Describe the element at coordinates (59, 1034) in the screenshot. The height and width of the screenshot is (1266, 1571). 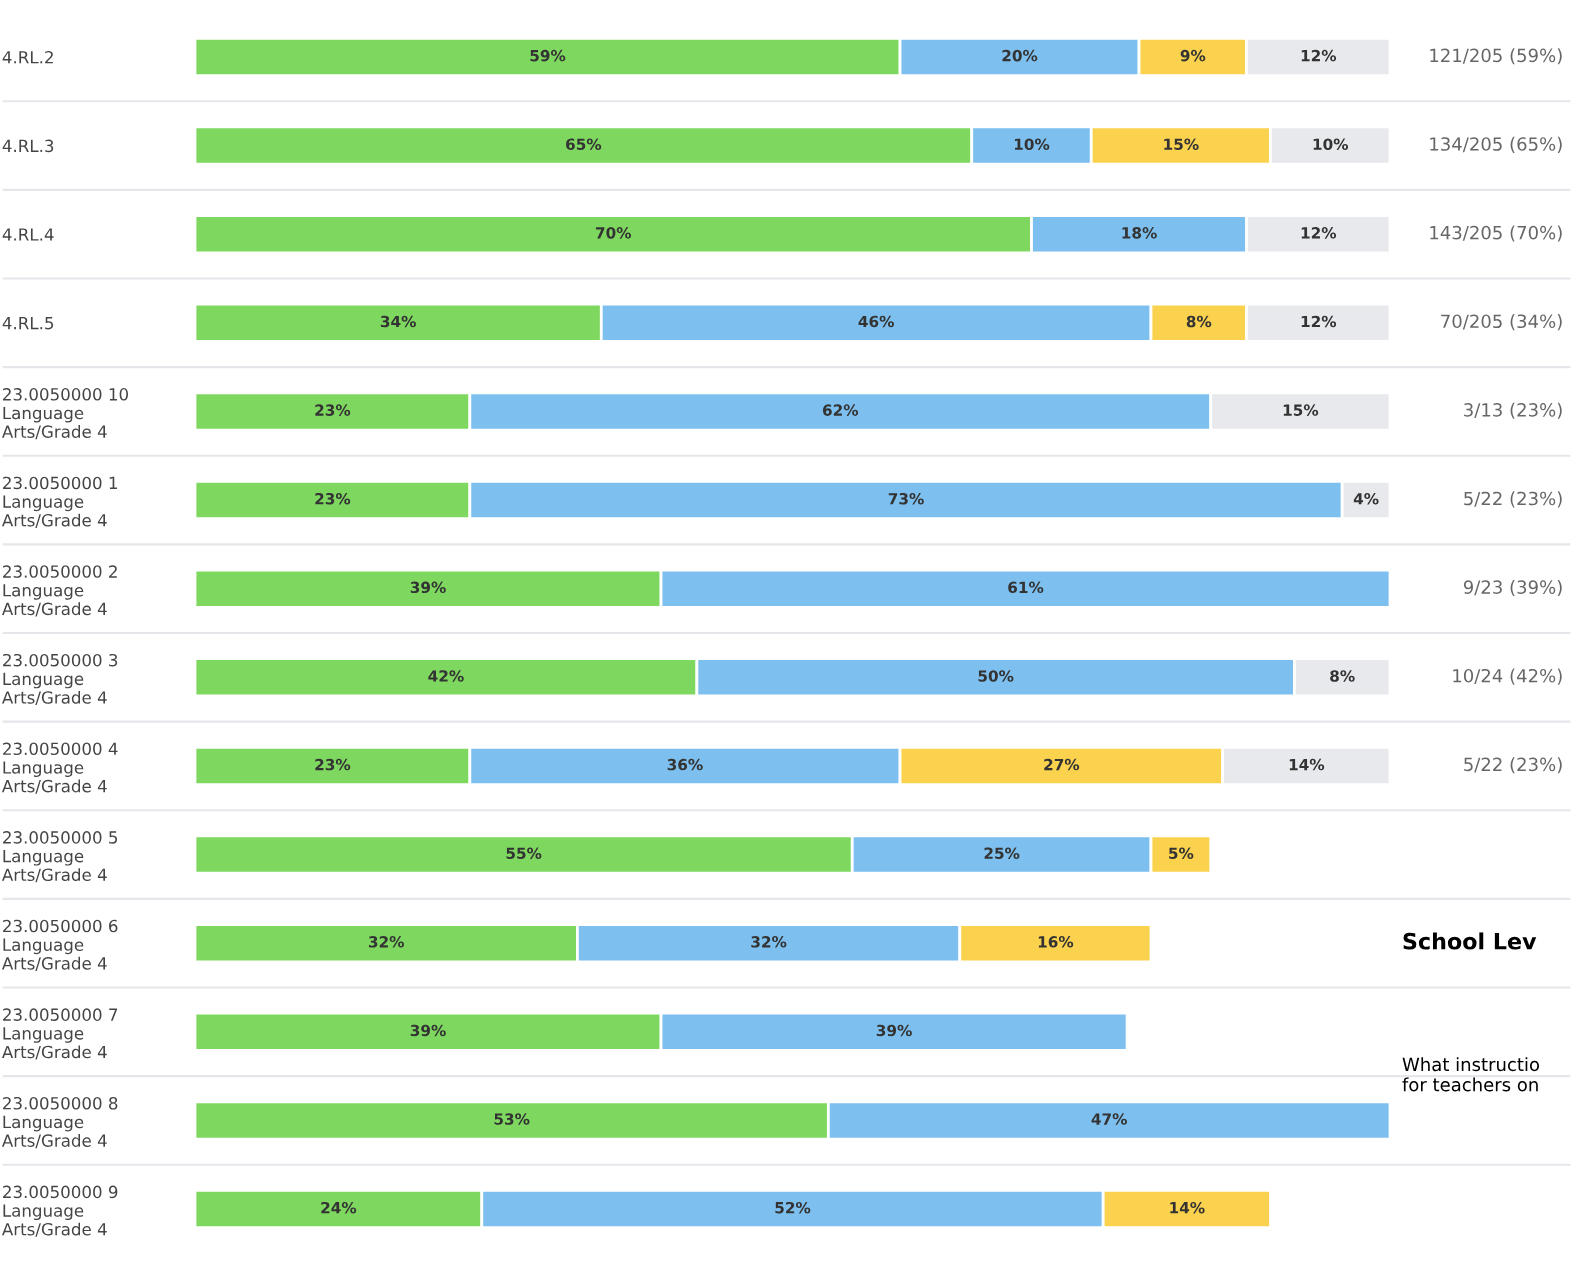
I see `y-tick-label: 23.0050000 7 Language Arts/Grade 4` at that location.